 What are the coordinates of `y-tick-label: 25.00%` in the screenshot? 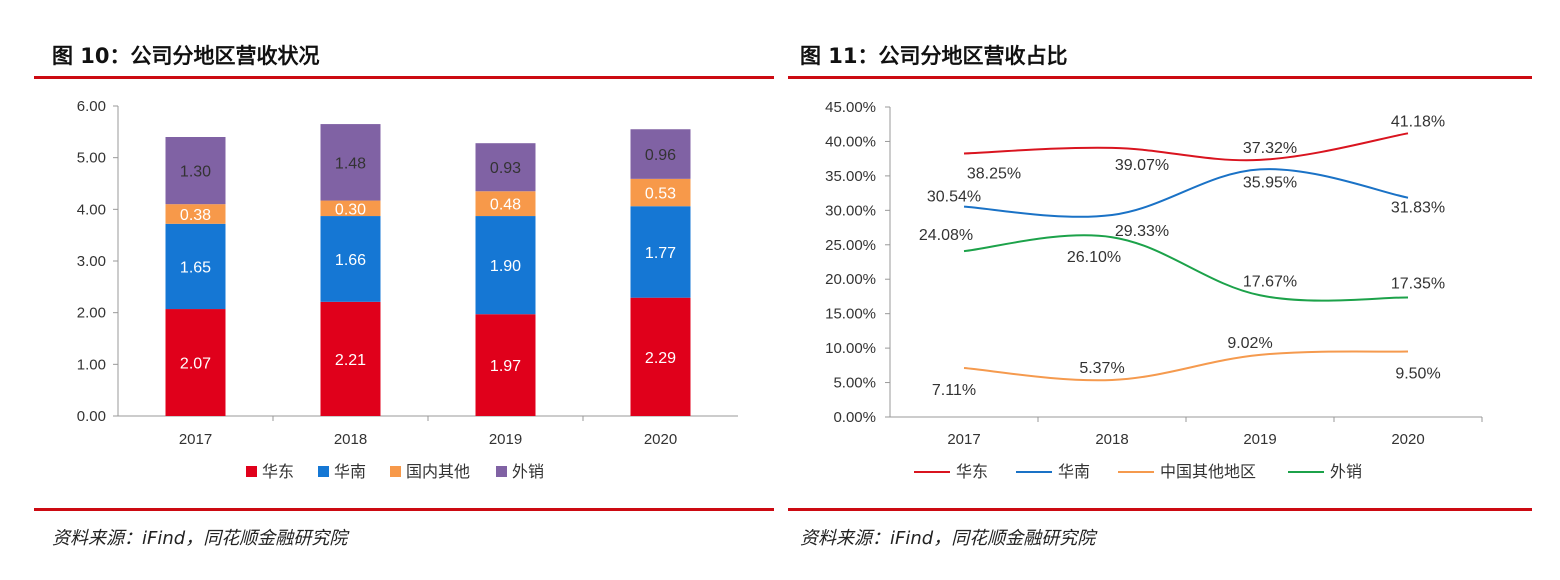 It's located at (850, 245).